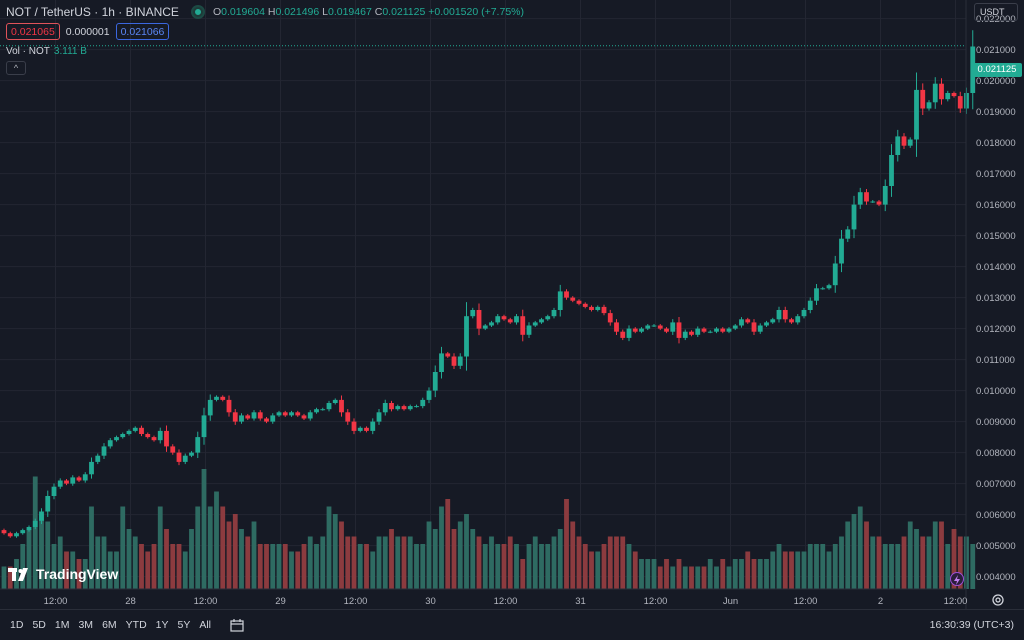 The image size is (1024, 640). I want to click on calendar-icon, so click(237, 625).